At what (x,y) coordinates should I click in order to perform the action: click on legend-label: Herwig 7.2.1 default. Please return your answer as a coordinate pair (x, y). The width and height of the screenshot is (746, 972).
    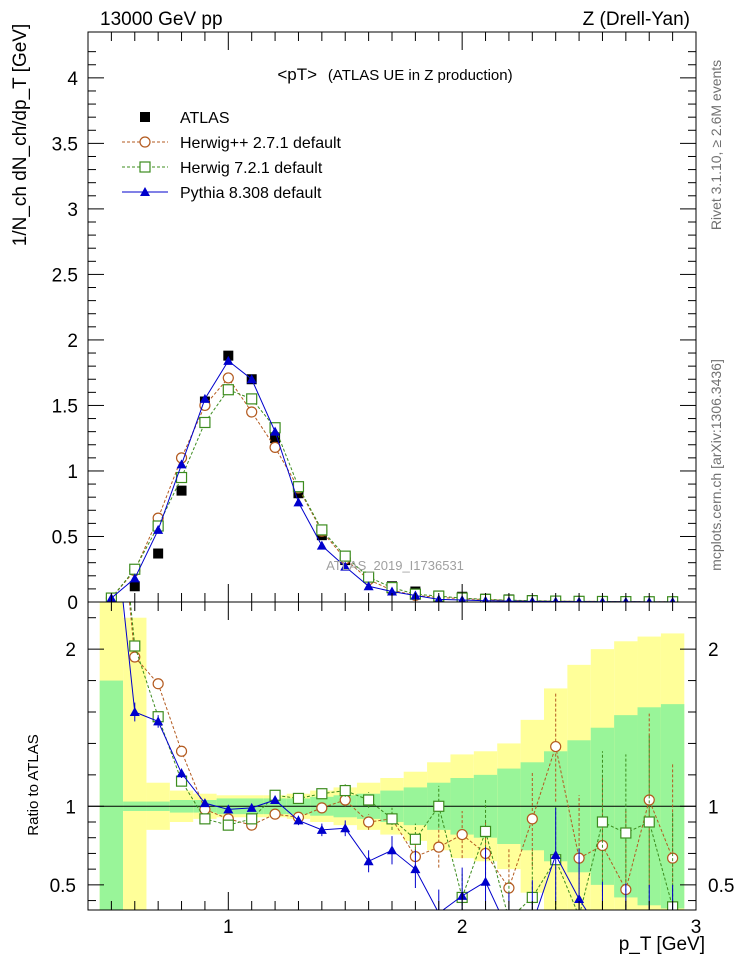
    Looking at the image, I should click on (251, 168).